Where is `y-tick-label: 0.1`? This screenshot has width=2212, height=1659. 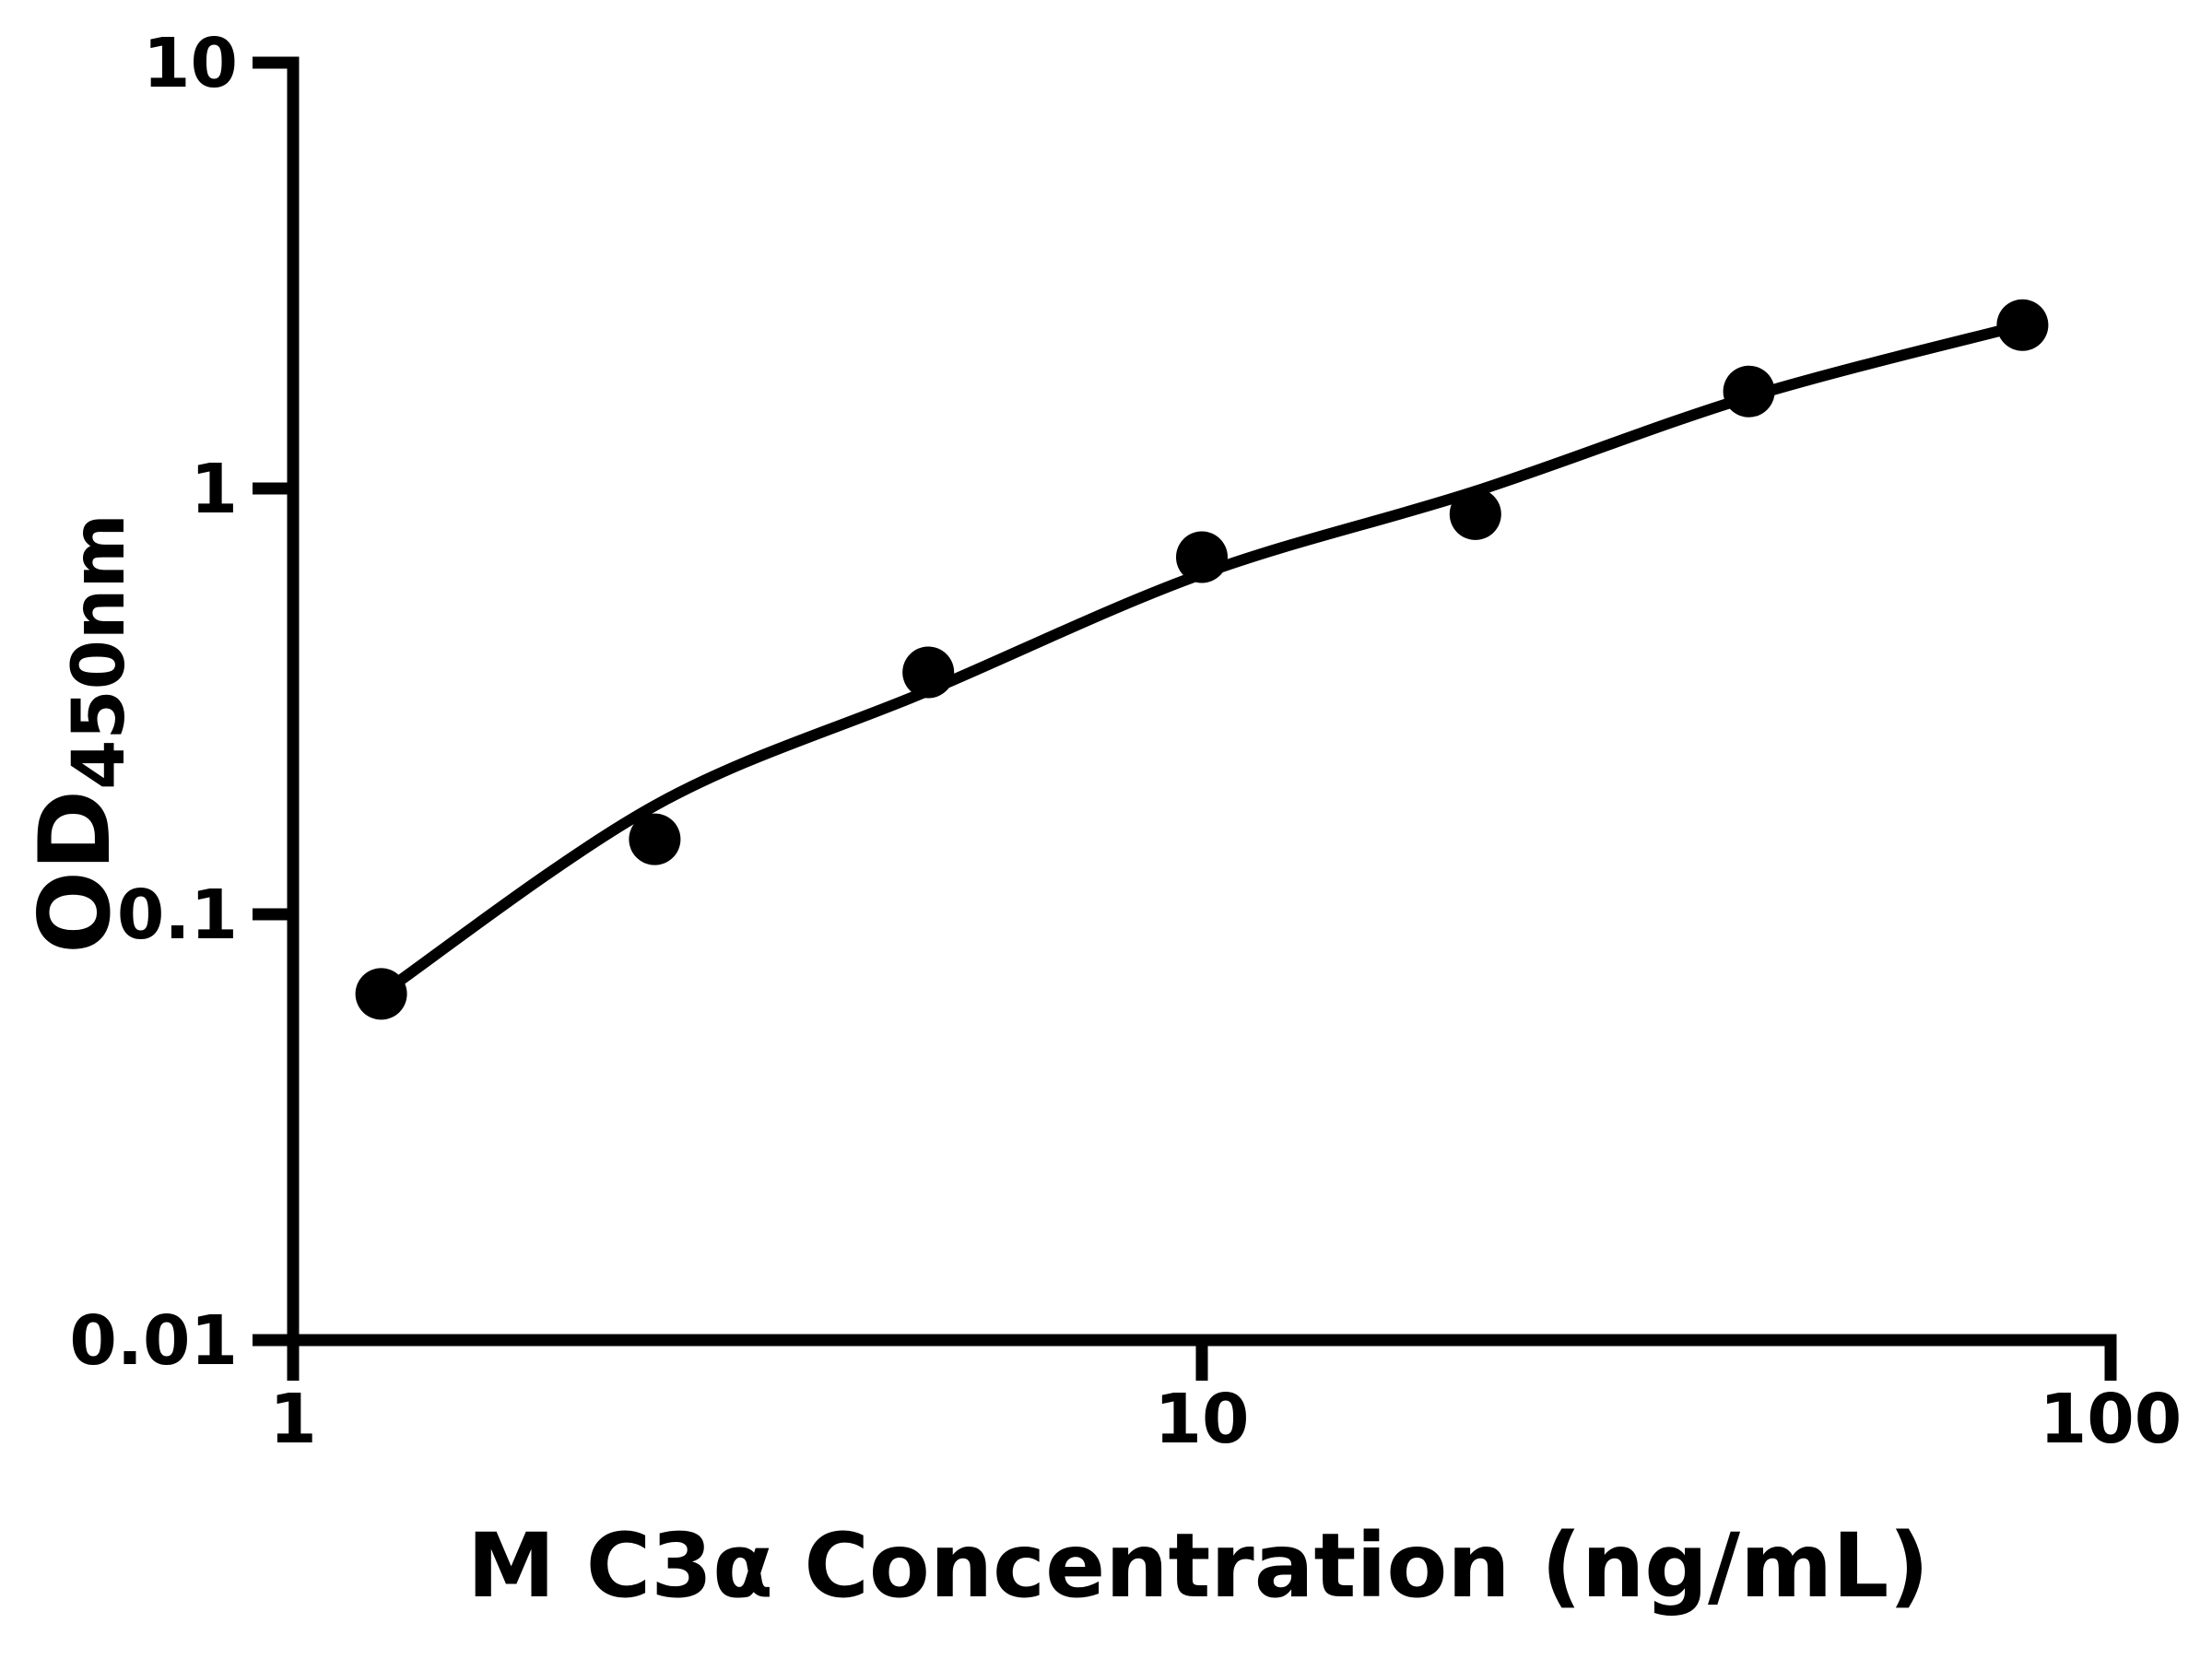 y-tick-label: 0.1 is located at coordinates (177, 915).